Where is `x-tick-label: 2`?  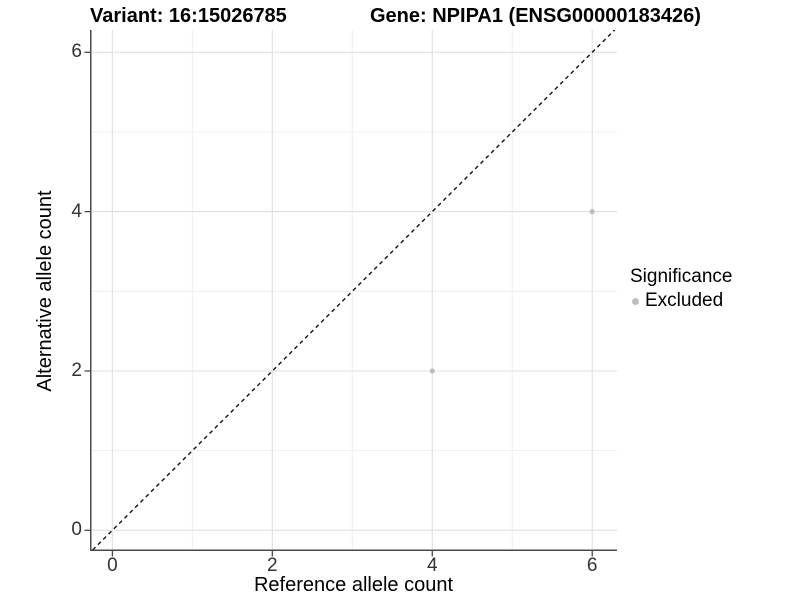
x-tick-label: 2 is located at coordinates (272, 565).